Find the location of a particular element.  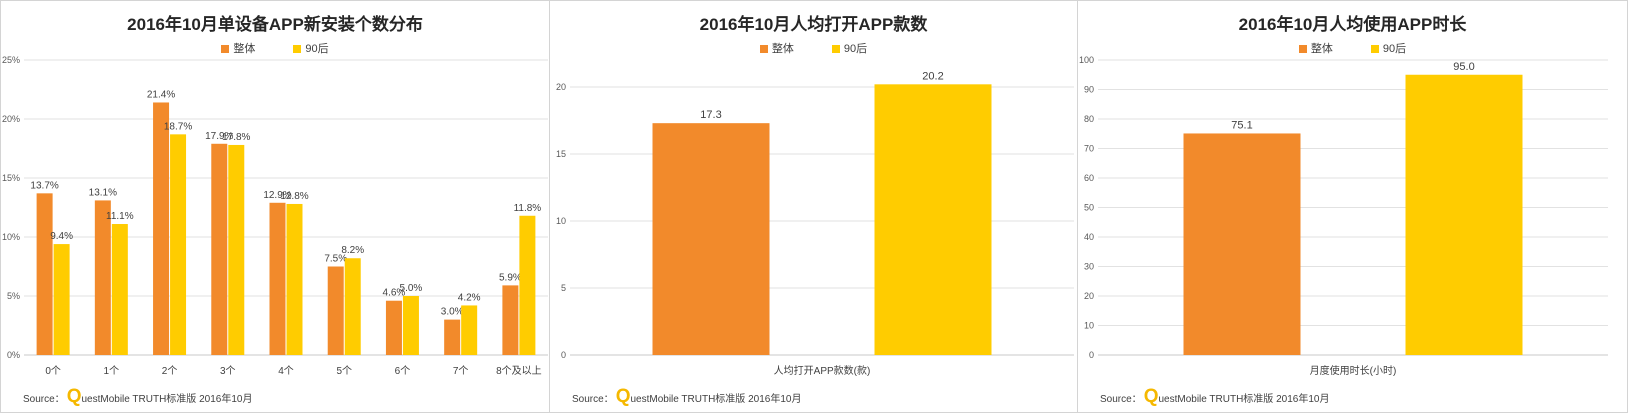

overall-data-label: 17.9% is located at coordinates (219, 136).